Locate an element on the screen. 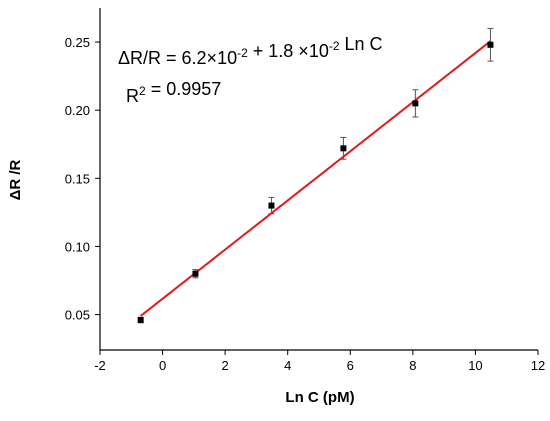 This screenshot has height=421, width=550. y-tick-label: 0.20 is located at coordinates (77, 110).